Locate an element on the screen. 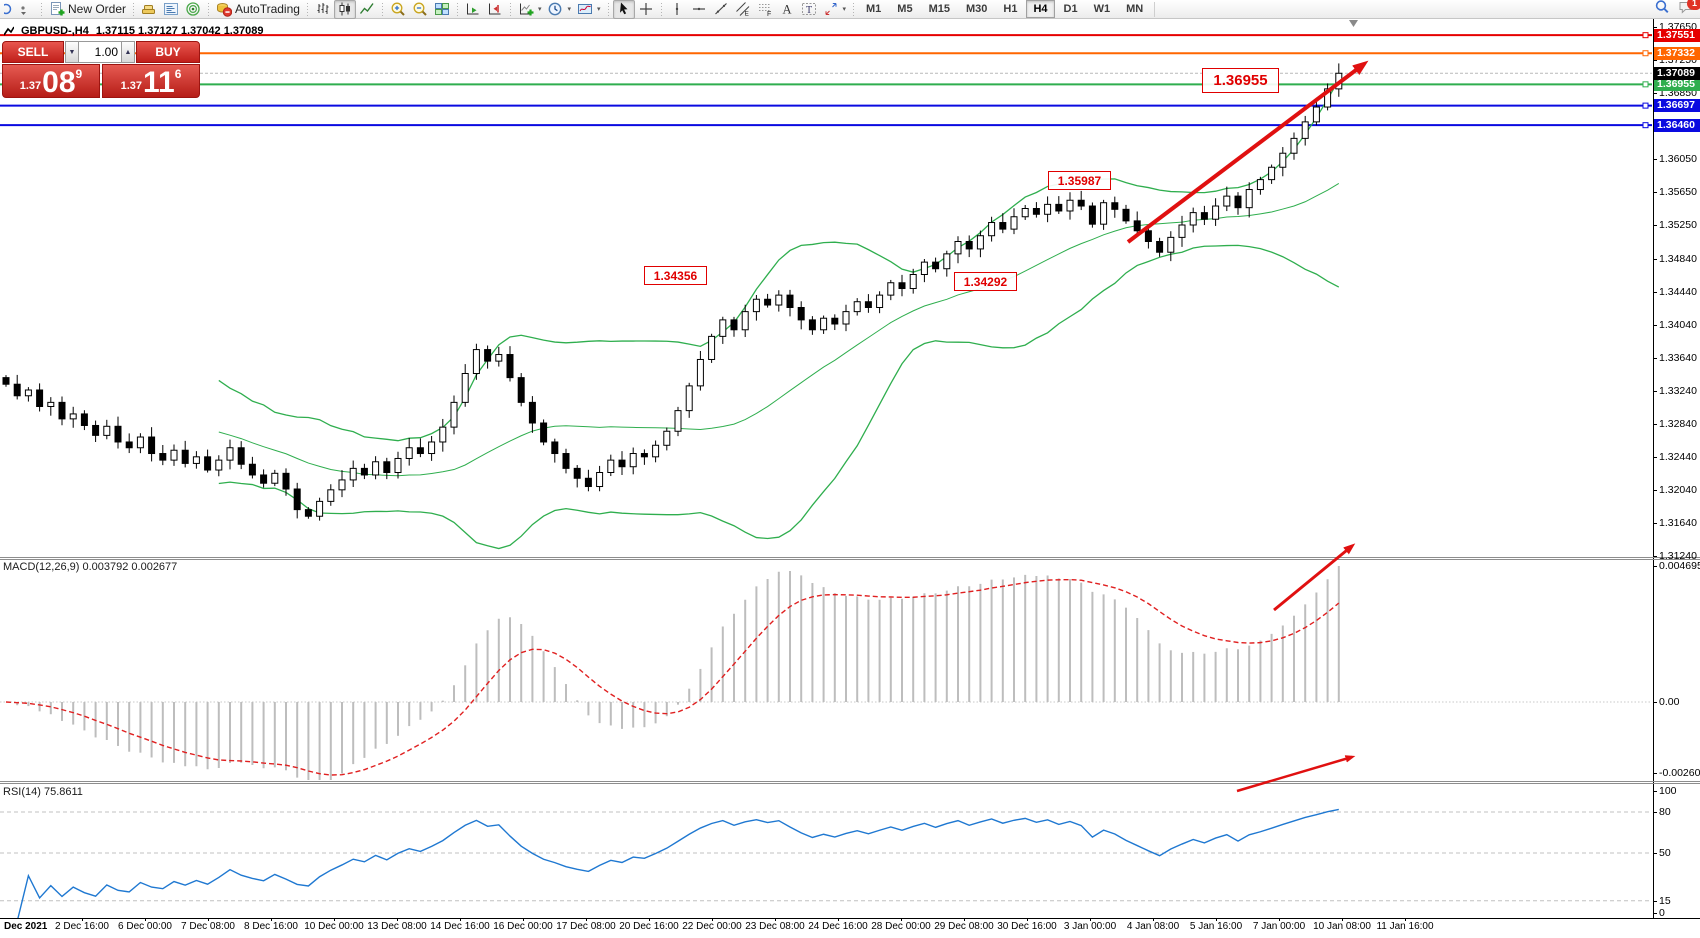 Image resolution: width=1700 pixels, height=938 pixels. periods-icon-button: ▾ is located at coordinates (559, 9).